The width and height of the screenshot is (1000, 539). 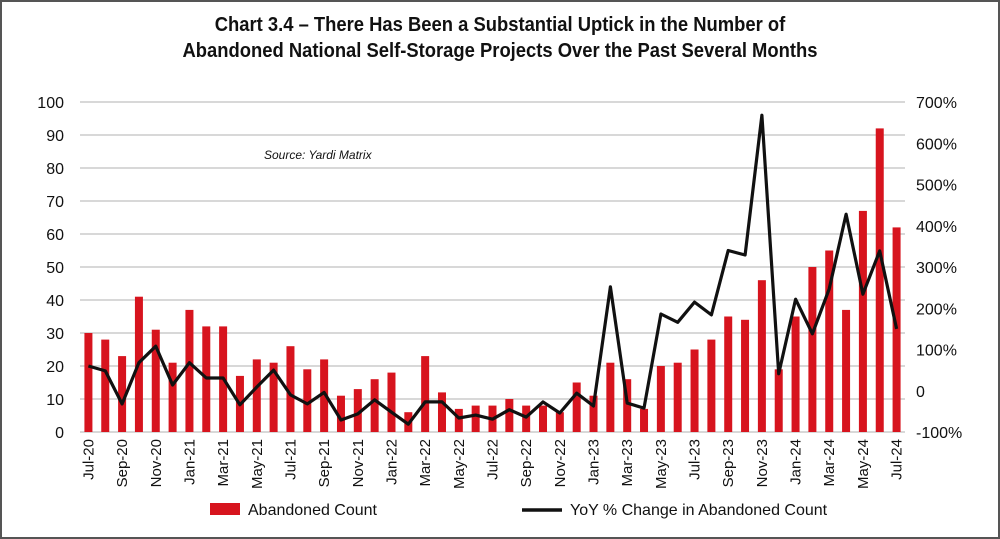 What do you see at coordinates (936, 268) in the screenshot?
I see `right-tick-label: 300%` at bounding box center [936, 268].